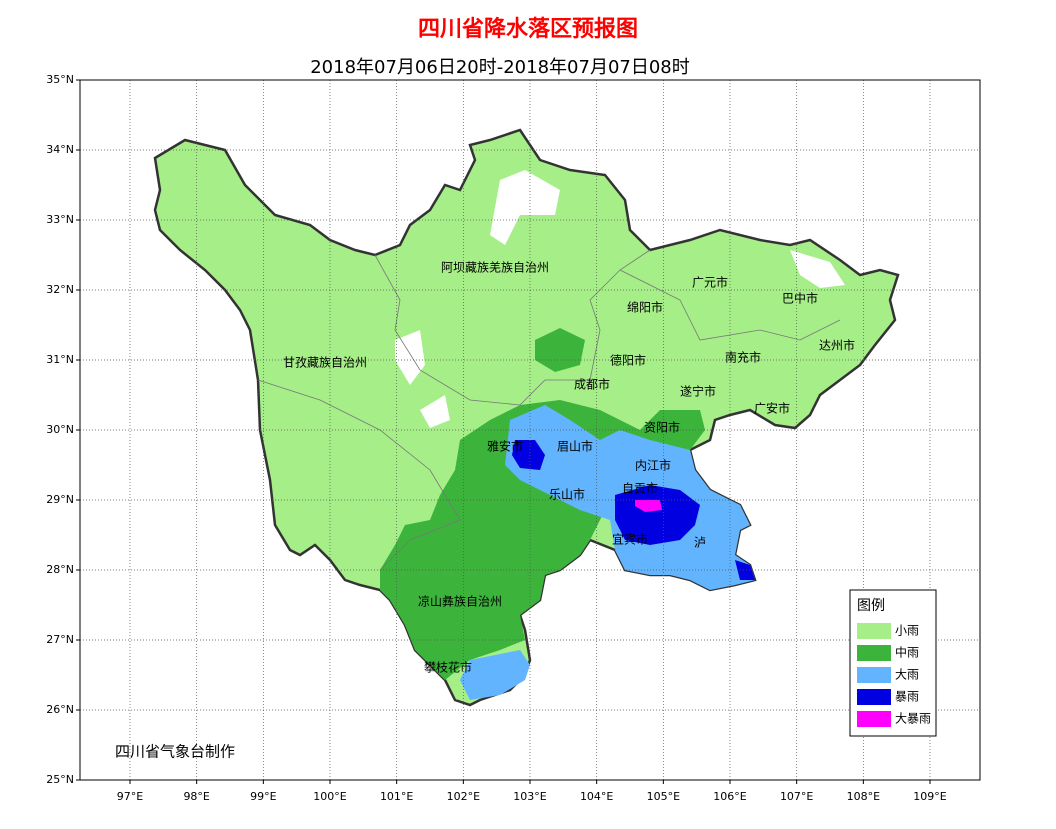 The image size is (1056, 829). Describe the element at coordinates (329, 796) in the screenshot. I see `lon-tick-label: 100°E` at that location.